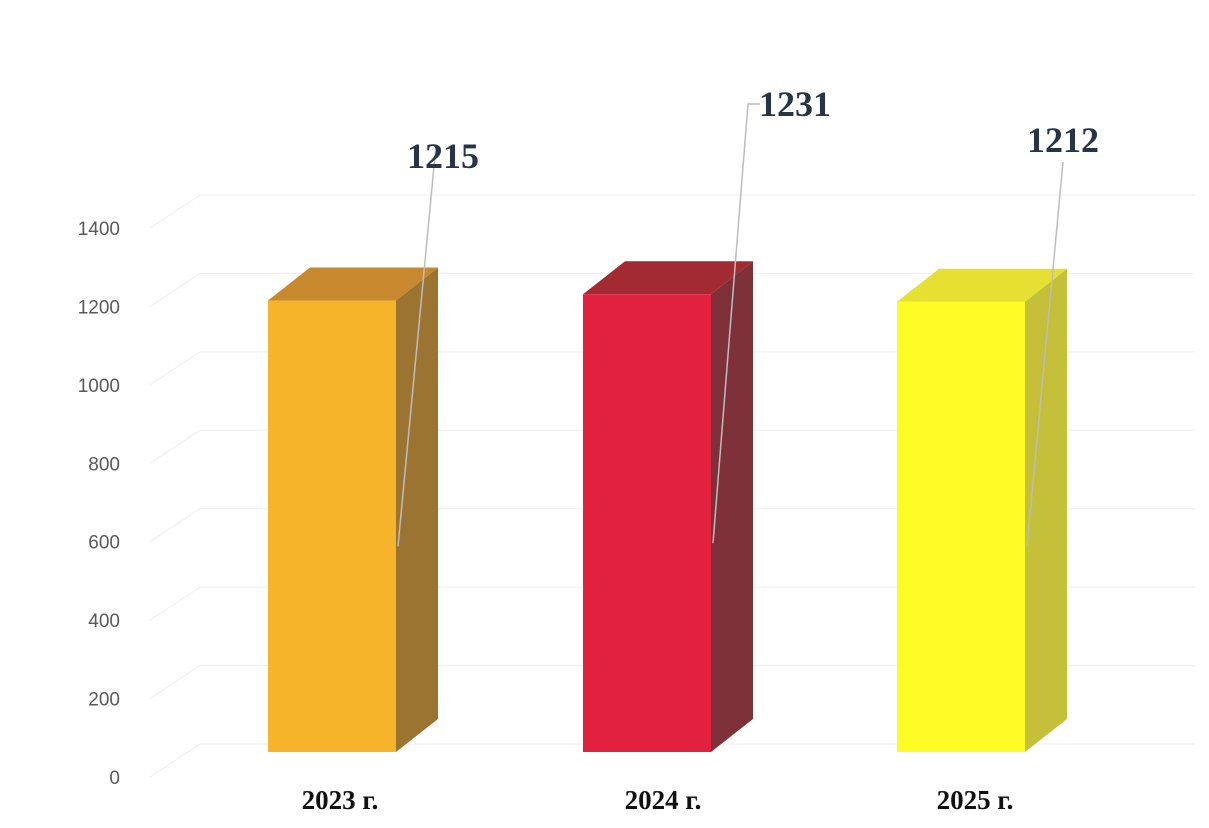 The width and height of the screenshot is (1209, 828). Describe the element at coordinates (104, 464) in the screenshot. I see `y-tick-label: 800` at that location.